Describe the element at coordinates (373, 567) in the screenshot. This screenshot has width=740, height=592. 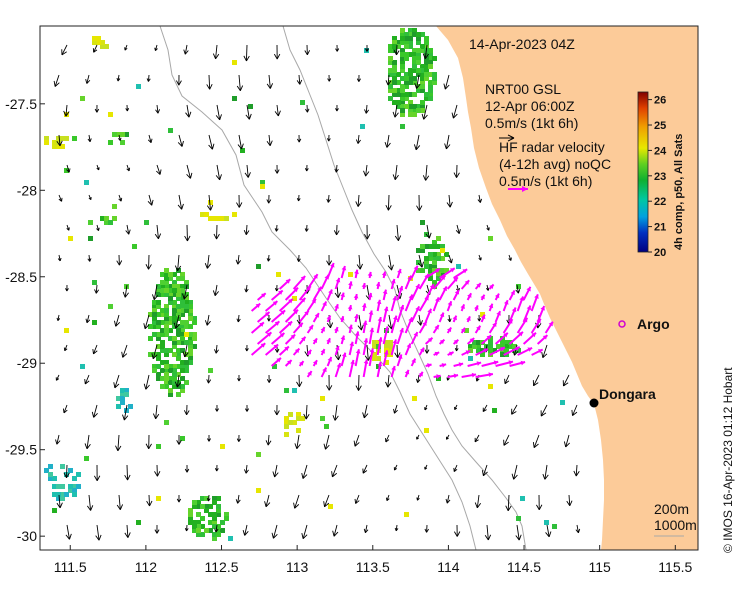
I see `x-tick-label: 113.5` at that location.